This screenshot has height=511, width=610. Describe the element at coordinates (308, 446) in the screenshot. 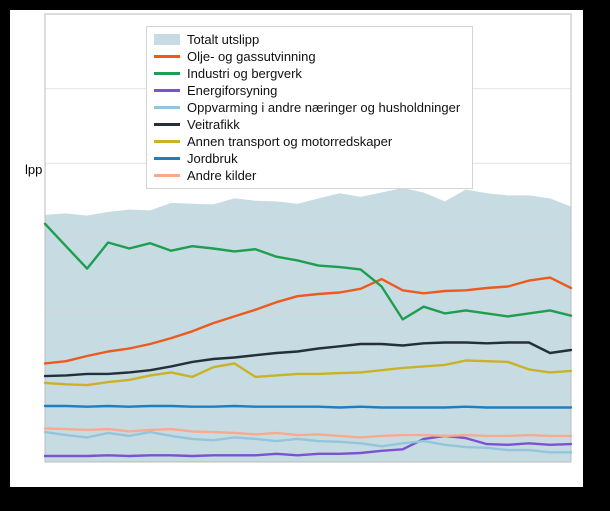

I see `series-line-energiforsyning` at that location.